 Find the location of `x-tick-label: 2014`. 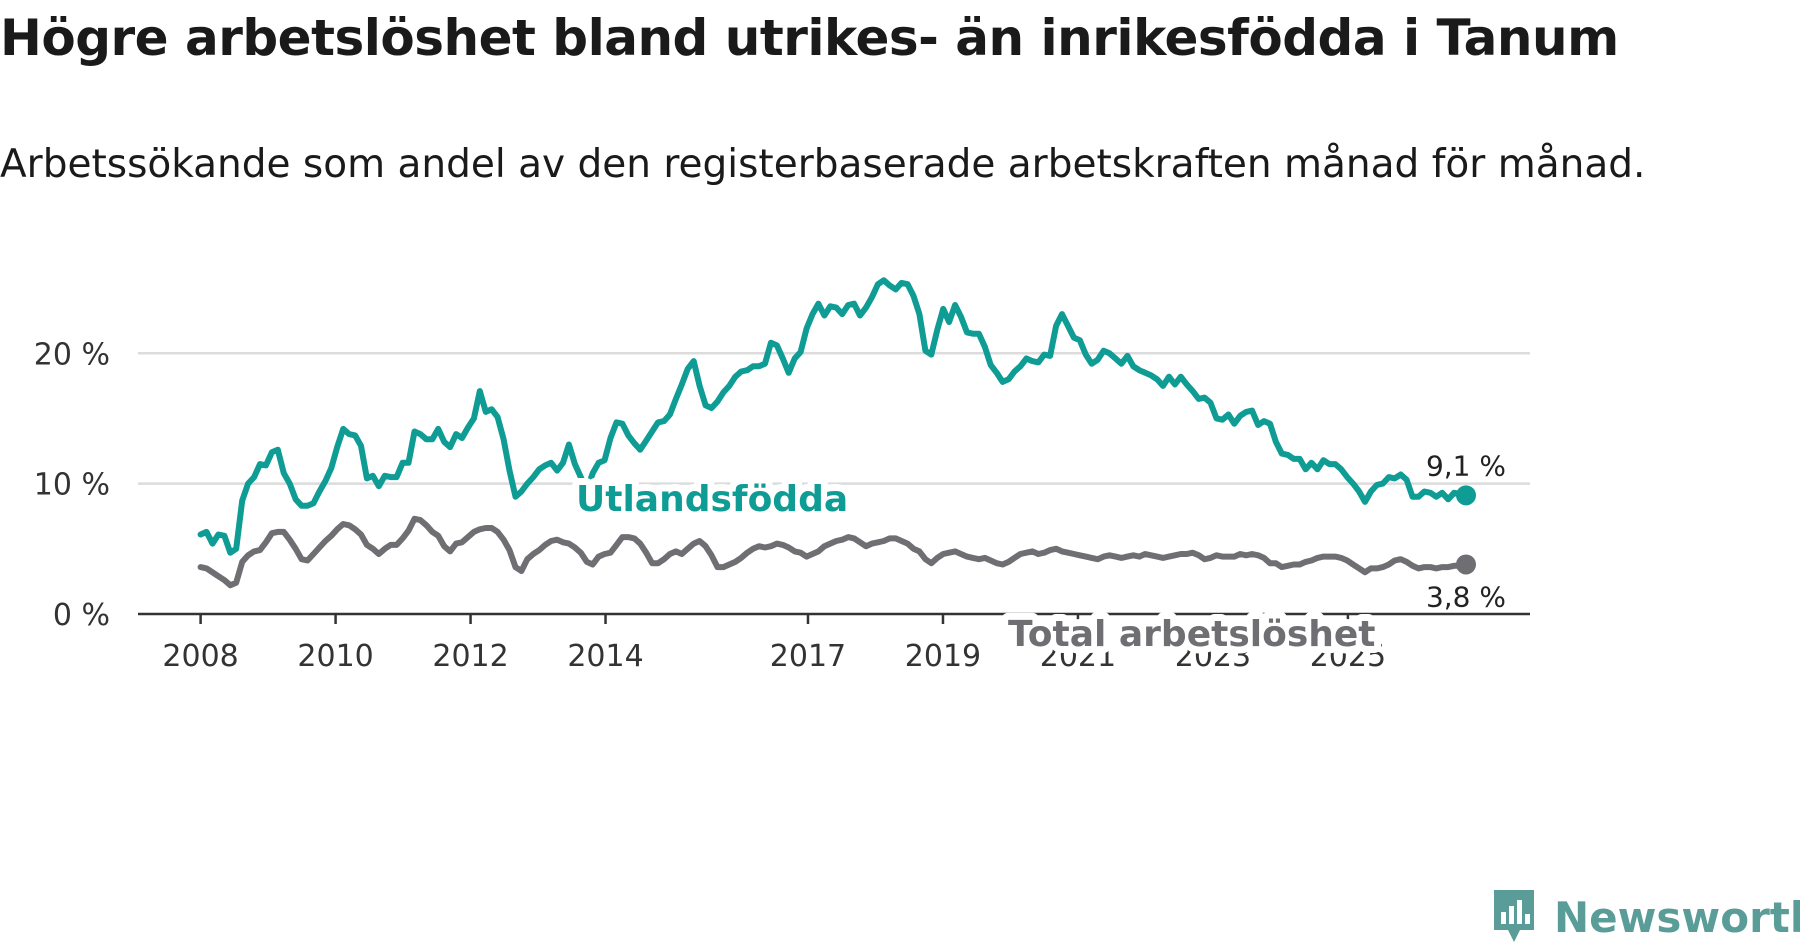

x-tick-label: 2014 is located at coordinates (605, 656).